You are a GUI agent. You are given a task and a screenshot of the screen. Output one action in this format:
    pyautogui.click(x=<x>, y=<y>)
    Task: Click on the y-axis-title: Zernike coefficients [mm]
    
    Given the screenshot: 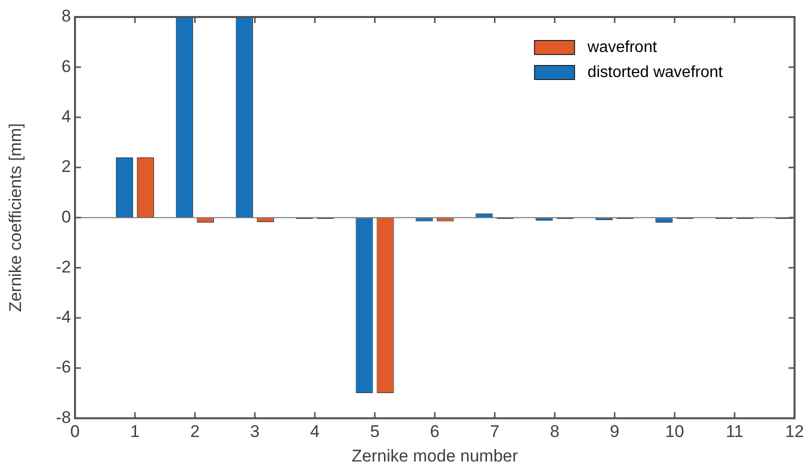 What is the action you would take?
    pyautogui.click(x=15, y=217)
    